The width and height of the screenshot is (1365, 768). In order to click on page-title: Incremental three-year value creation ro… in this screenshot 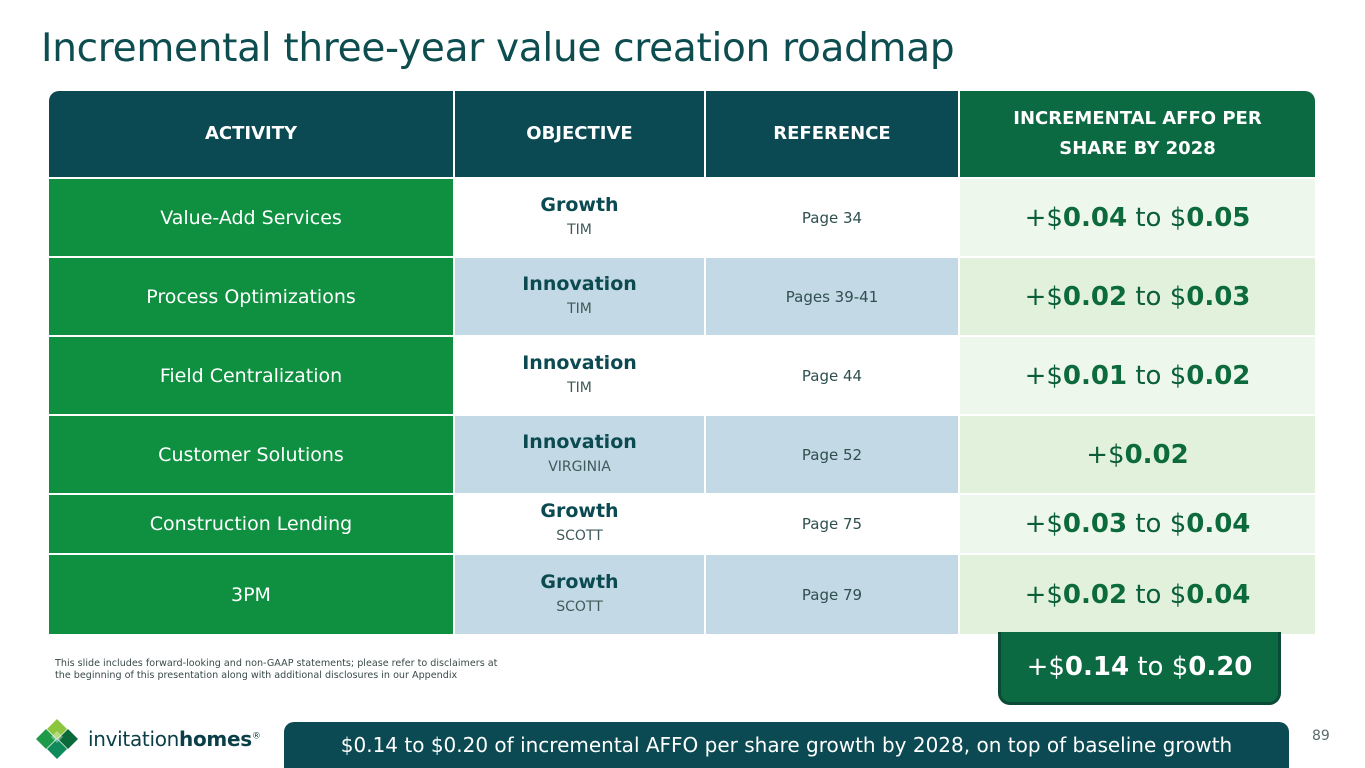, I will do `click(498, 48)`.